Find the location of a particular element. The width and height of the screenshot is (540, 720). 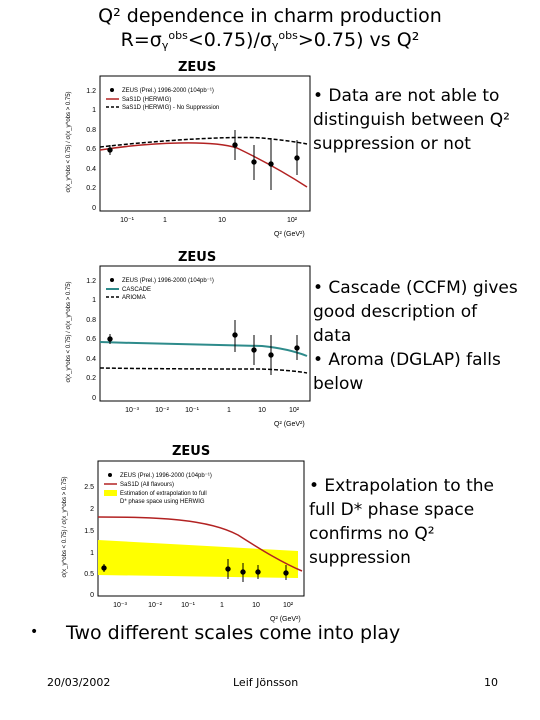

svg-text:Estimation of extrapolation to: Estimation of extrapolation to full is located at coordinates (163, 494).